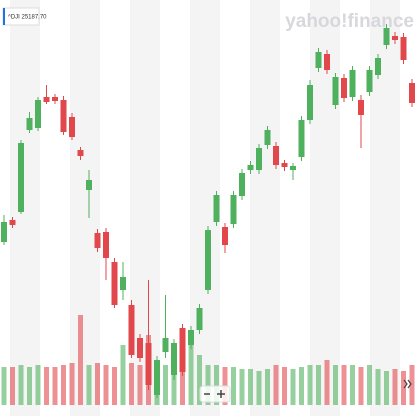 This screenshot has width=416, height=416. What do you see at coordinates (349, 21) in the screenshot?
I see `logo: yahoo!finance` at bounding box center [349, 21].